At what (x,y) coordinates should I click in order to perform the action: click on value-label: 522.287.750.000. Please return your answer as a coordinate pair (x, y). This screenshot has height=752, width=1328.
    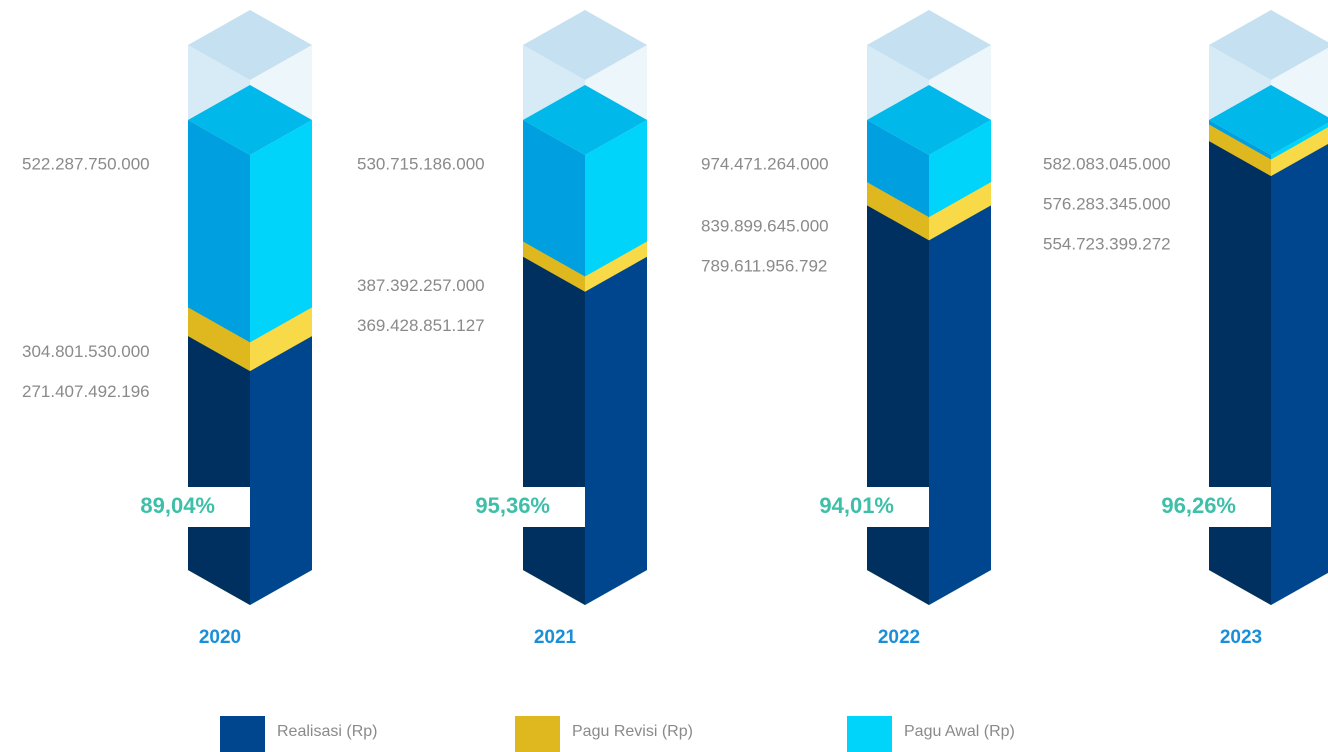
    Looking at the image, I should click on (86, 163).